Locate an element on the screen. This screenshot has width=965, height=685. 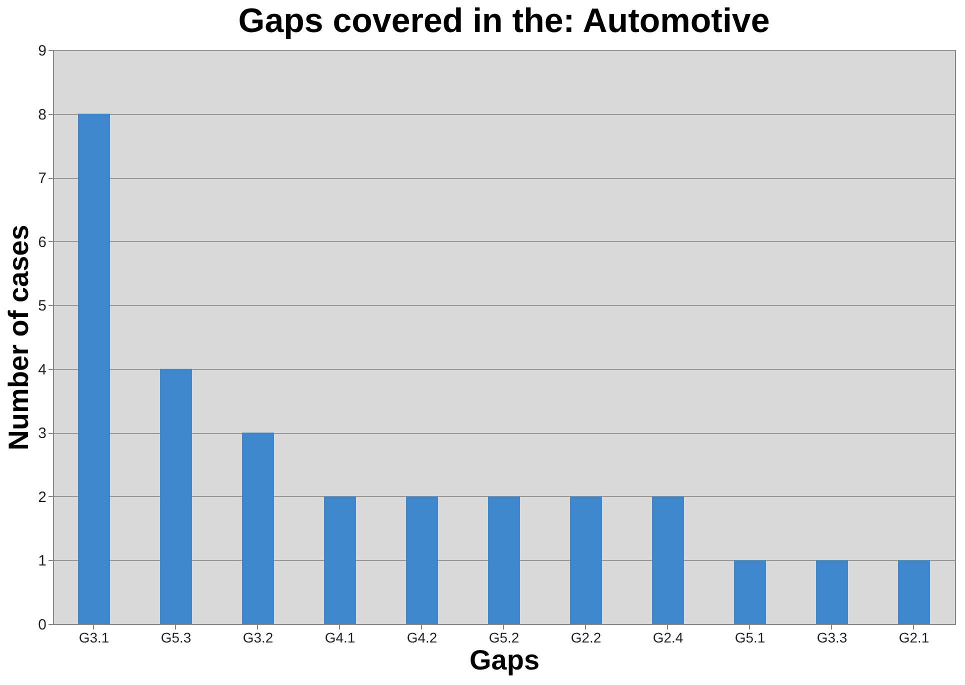
x-tick-label: G5.3 is located at coordinates (176, 638).